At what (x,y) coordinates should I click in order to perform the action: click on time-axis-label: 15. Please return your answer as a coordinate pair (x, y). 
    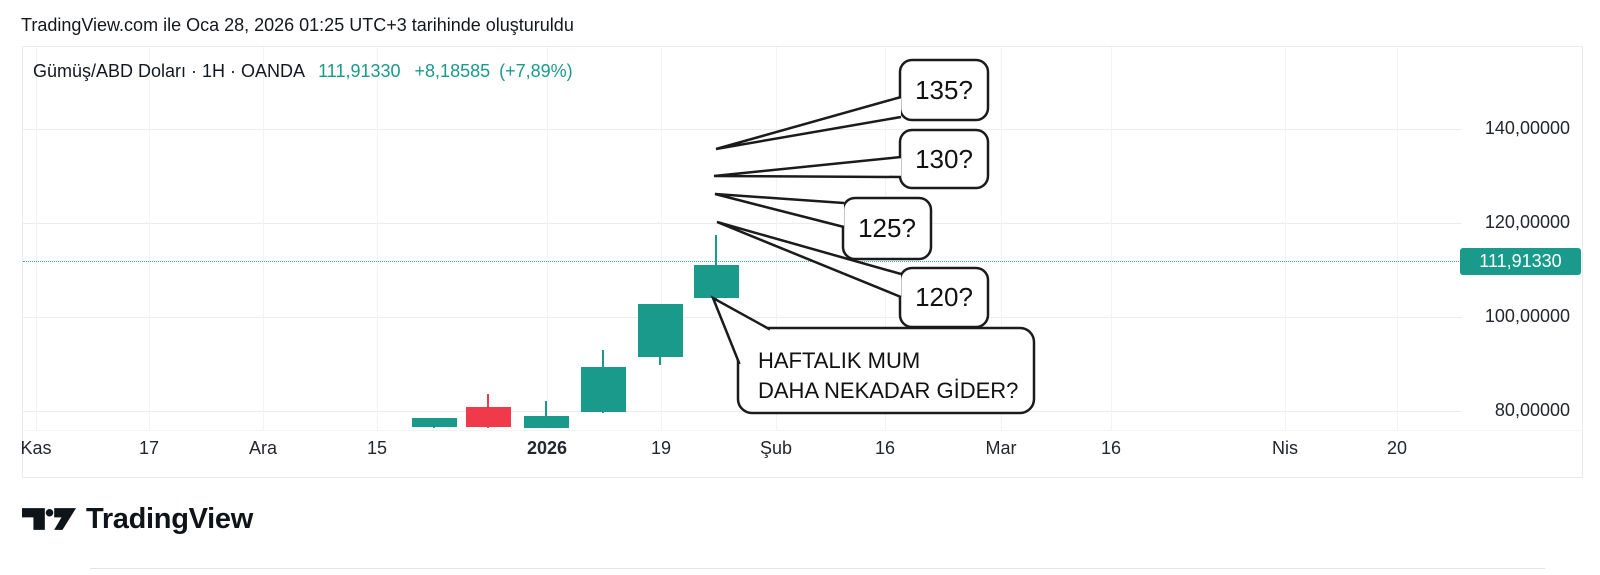
    Looking at the image, I should click on (377, 448).